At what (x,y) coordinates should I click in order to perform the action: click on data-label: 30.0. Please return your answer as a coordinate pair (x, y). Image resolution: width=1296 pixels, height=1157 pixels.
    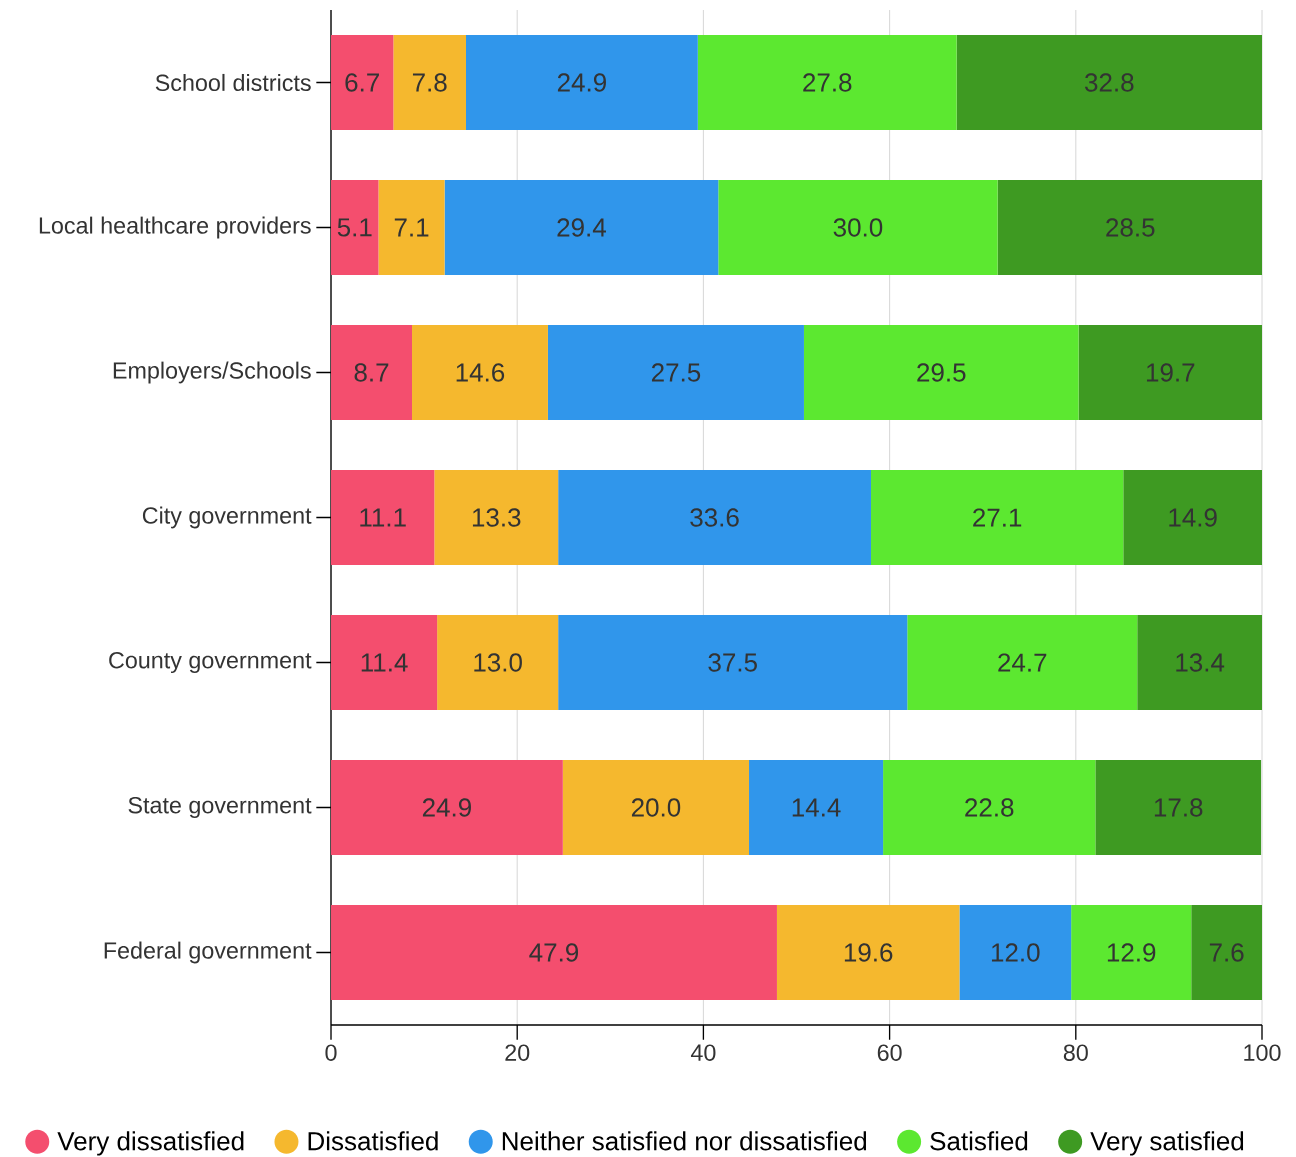
    Looking at the image, I should click on (858, 227).